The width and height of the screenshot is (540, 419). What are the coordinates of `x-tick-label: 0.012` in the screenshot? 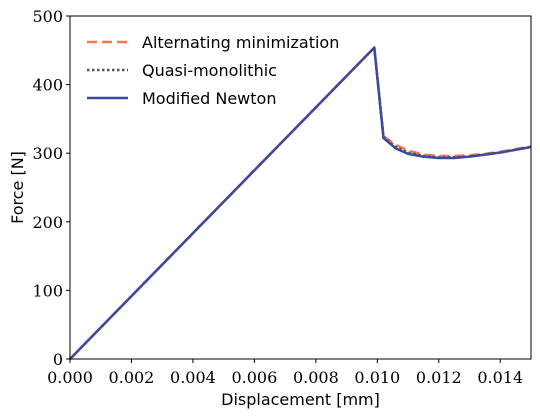 It's located at (439, 377).